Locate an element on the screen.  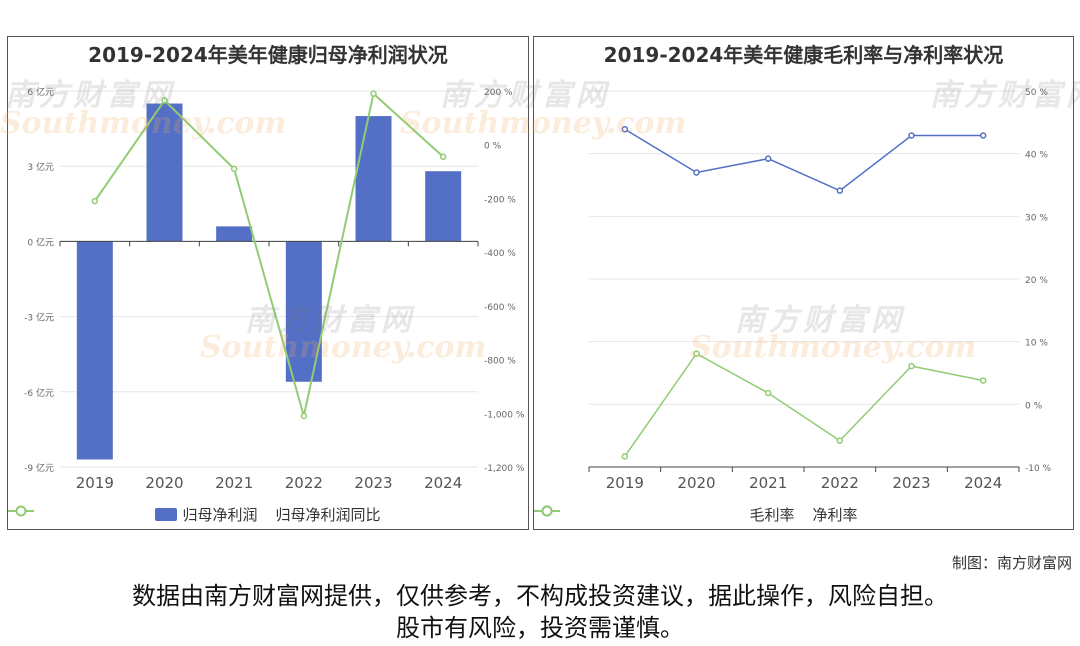
legend-item-net-profit-yoy: 归母净利润同比 is located at coordinates (194, 514).